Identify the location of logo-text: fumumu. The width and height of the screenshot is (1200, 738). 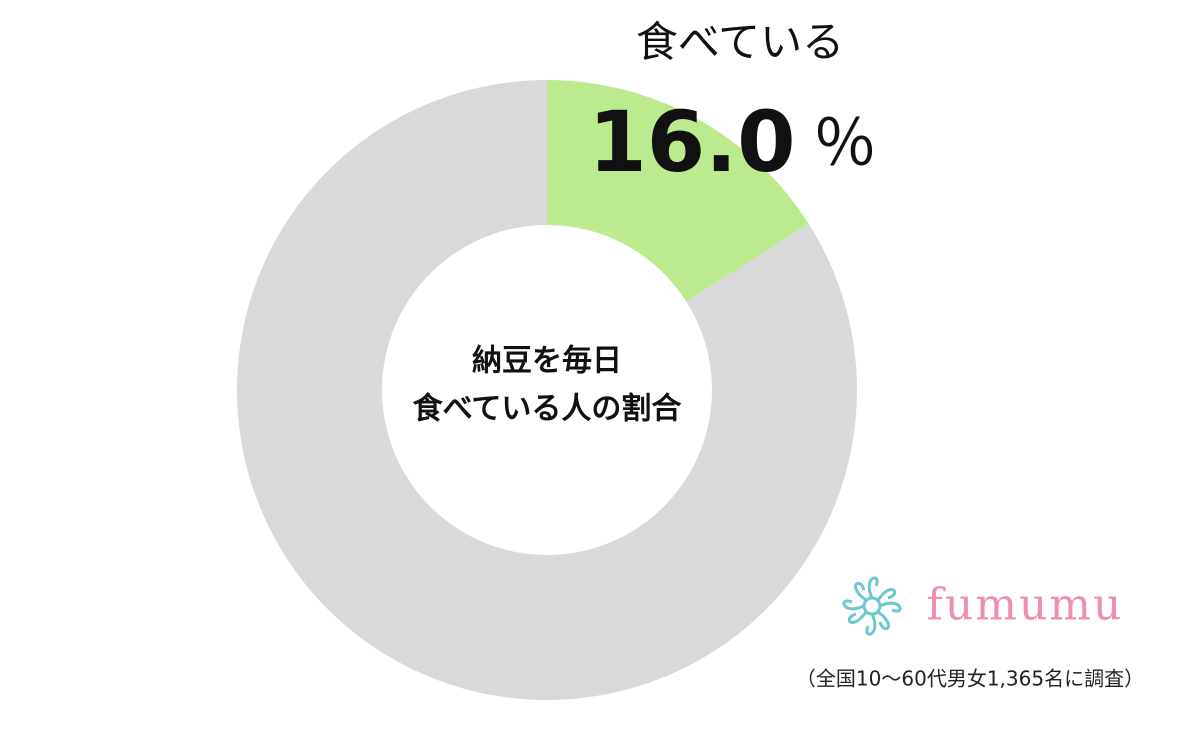
(1025, 605).